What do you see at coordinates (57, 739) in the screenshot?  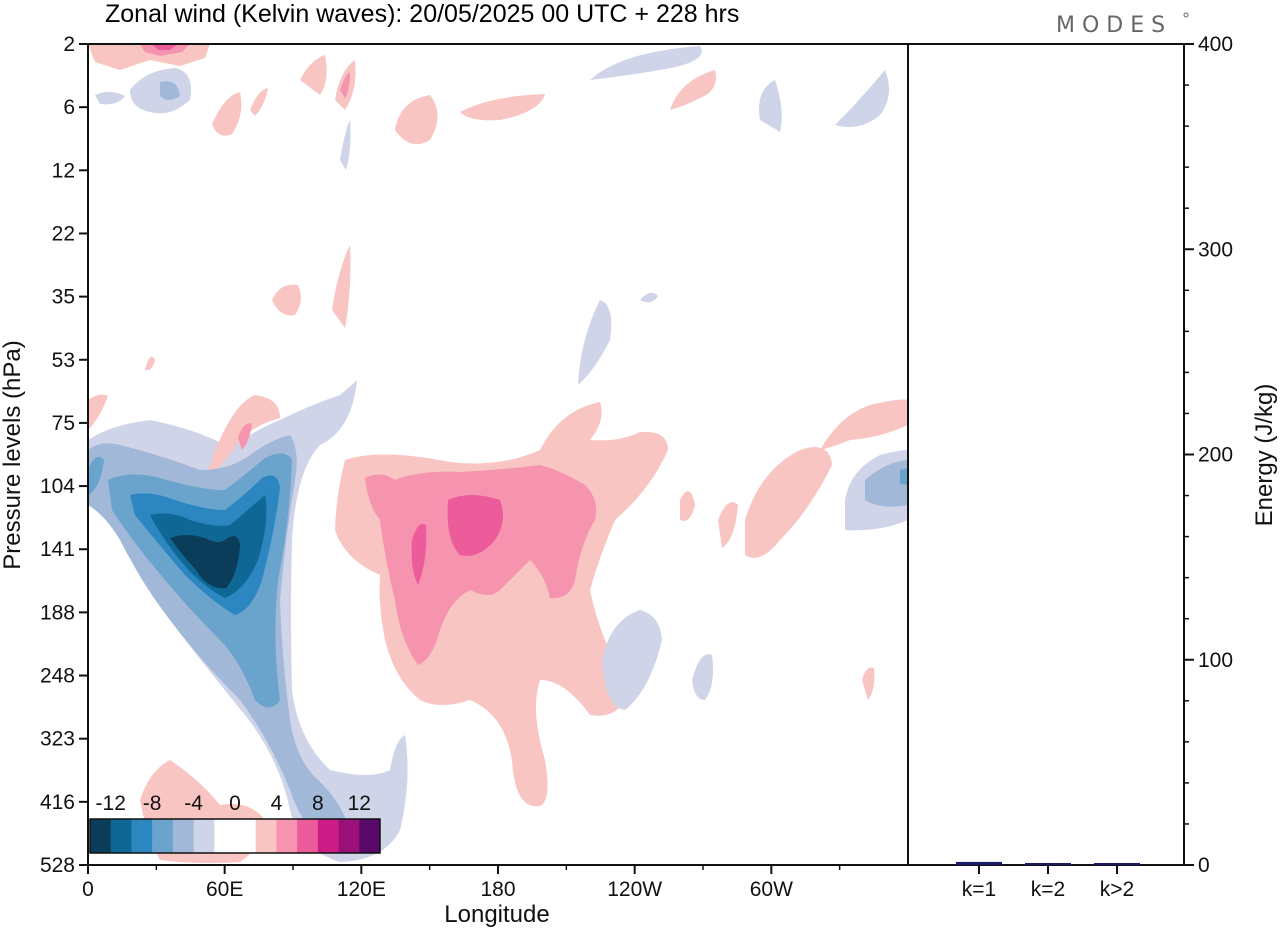 I see `y-tick-label: 323` at bounding box center [57, 739].